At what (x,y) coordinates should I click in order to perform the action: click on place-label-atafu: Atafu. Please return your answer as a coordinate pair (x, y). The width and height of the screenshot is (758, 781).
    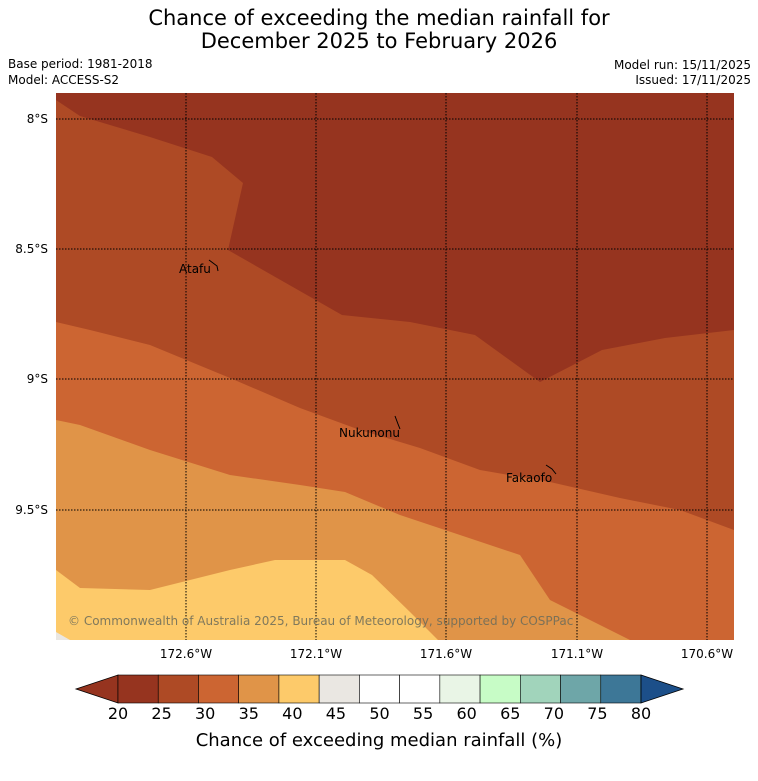
    Looking at the image, I should click on (195, 269).